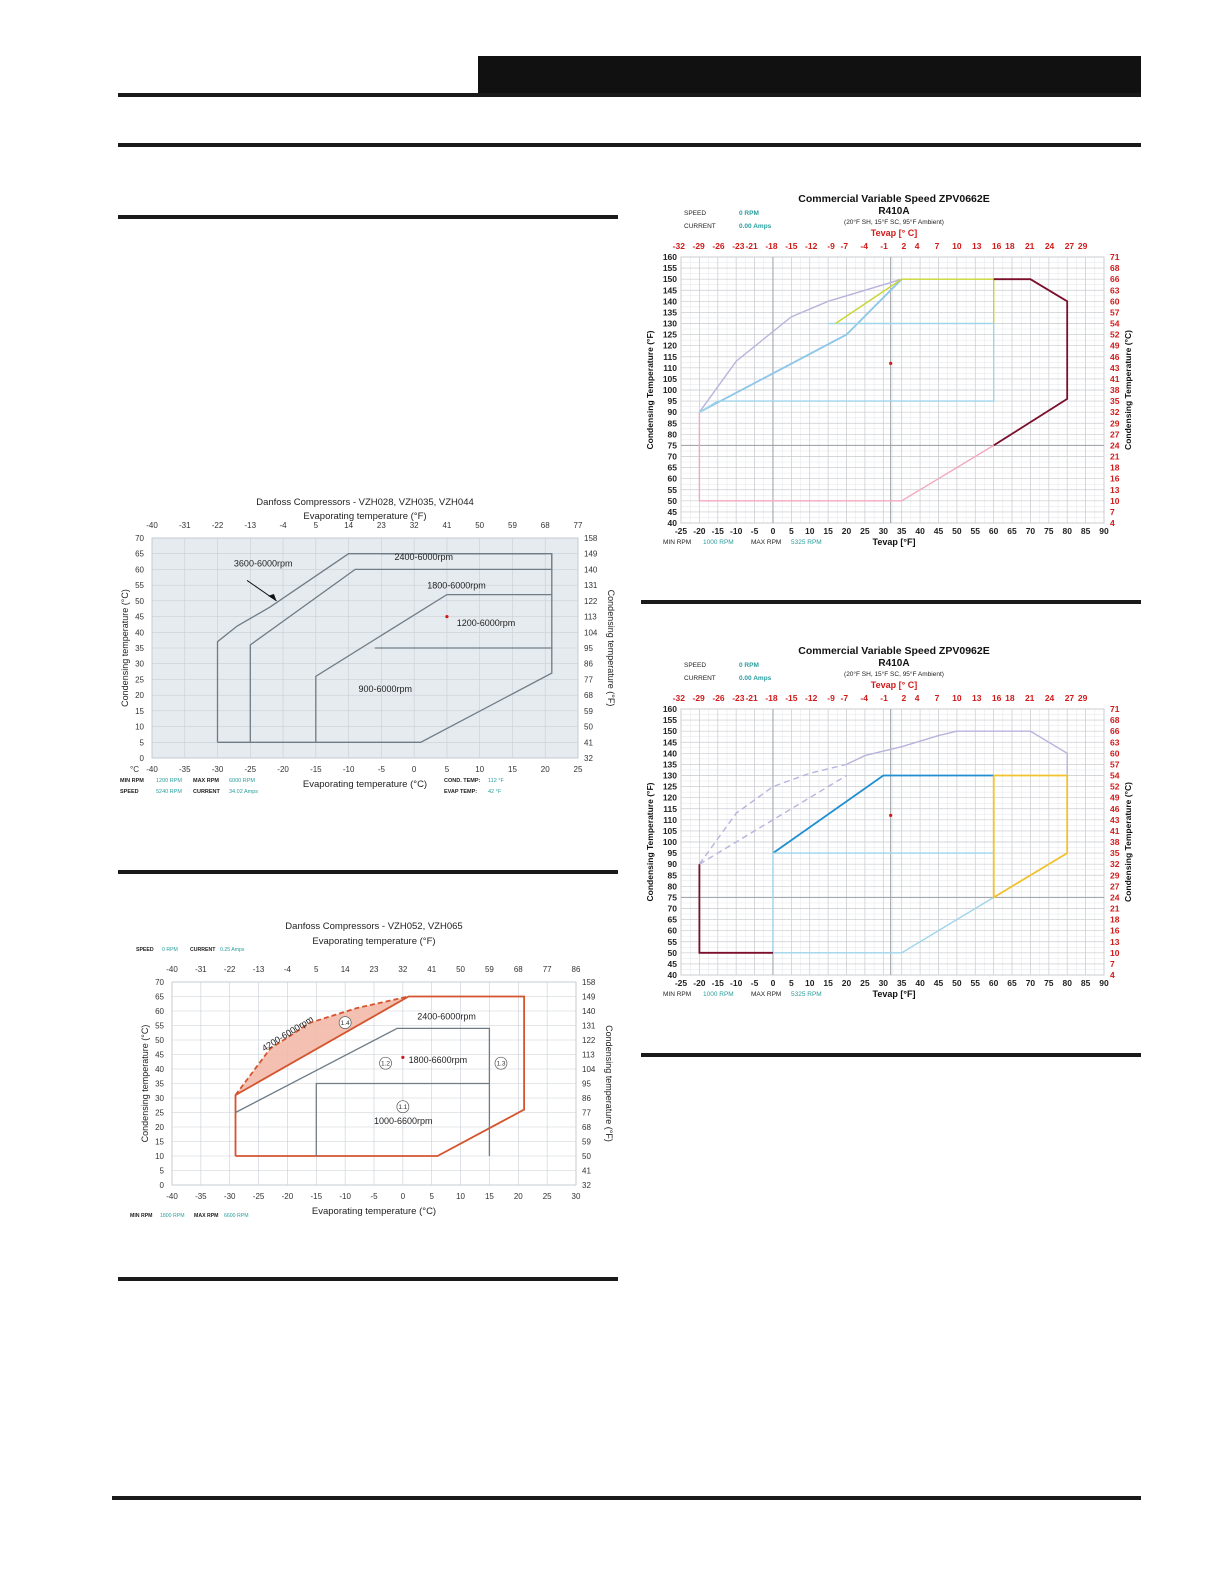 This screenshot has height=1584, width=1224. What do you see at coordinates (894, 222) in the screenshot?
I see `chart-conditions: (20°F SH, 15°F SC, 95°F Ambient)` at bounding box center [894, 222].